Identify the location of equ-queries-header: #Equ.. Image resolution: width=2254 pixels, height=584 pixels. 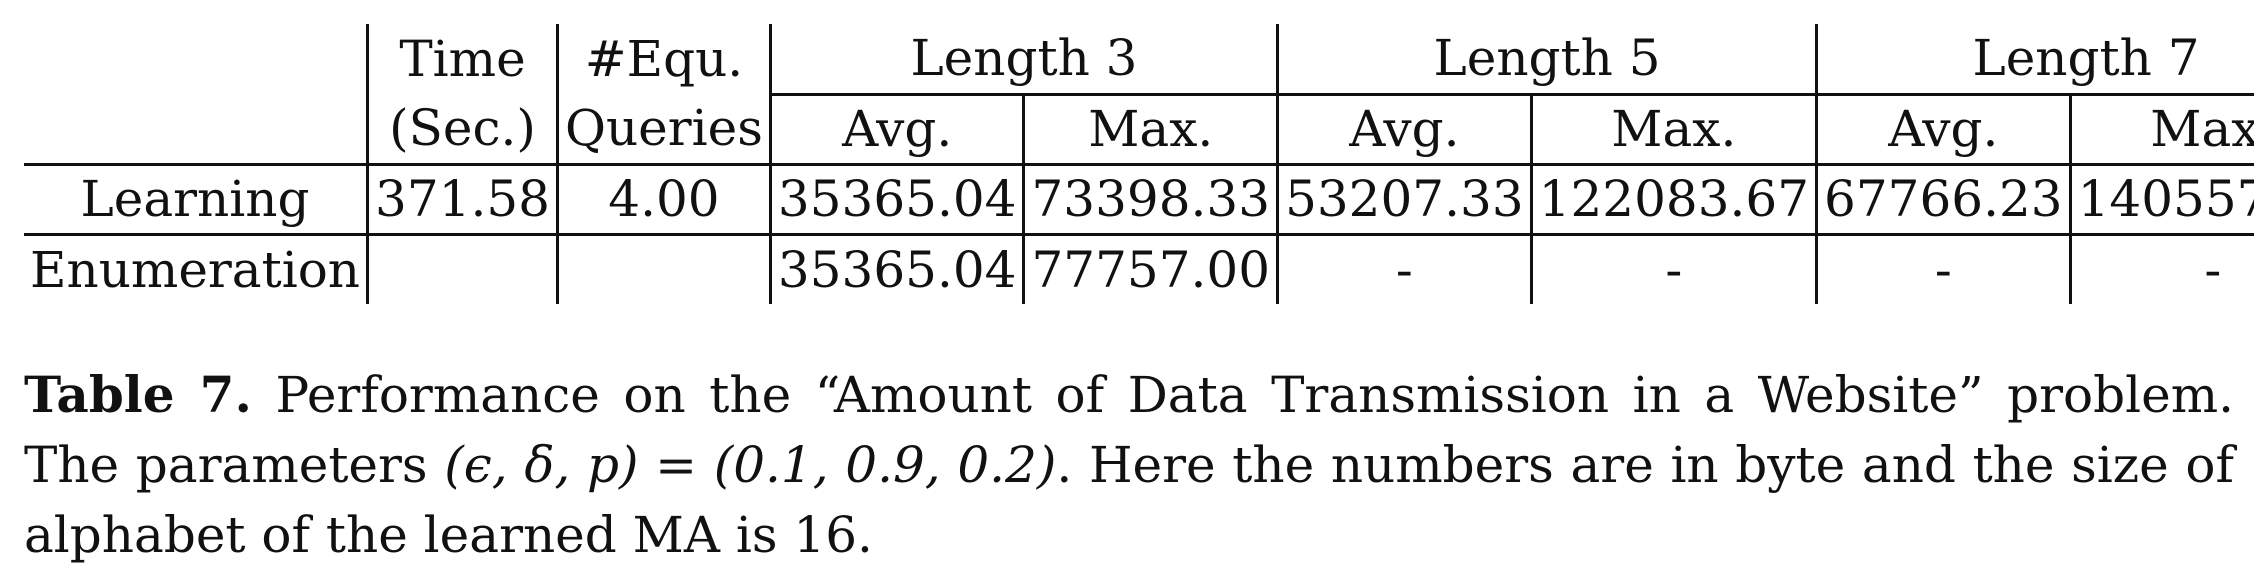
(664, 59).